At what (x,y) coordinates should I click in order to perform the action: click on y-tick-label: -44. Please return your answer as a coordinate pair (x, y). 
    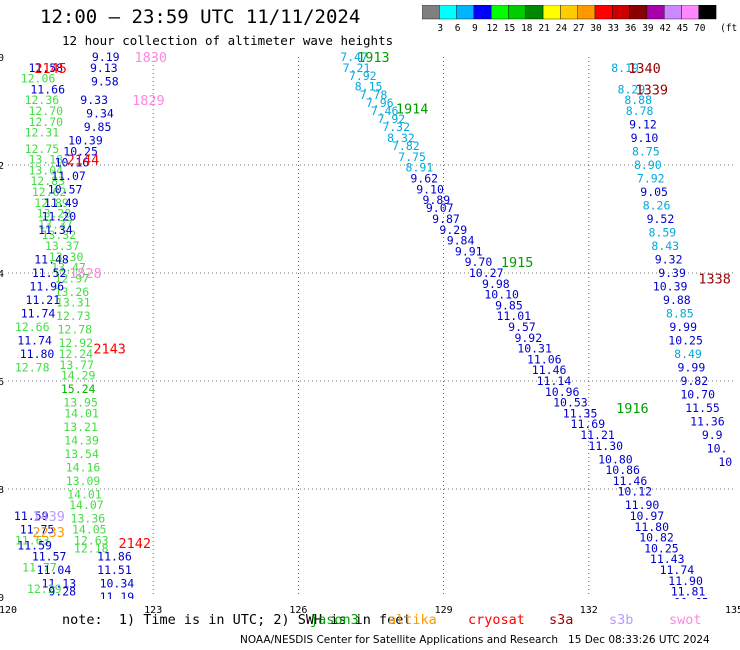
    Looking at the image, I should click on (2, 274).